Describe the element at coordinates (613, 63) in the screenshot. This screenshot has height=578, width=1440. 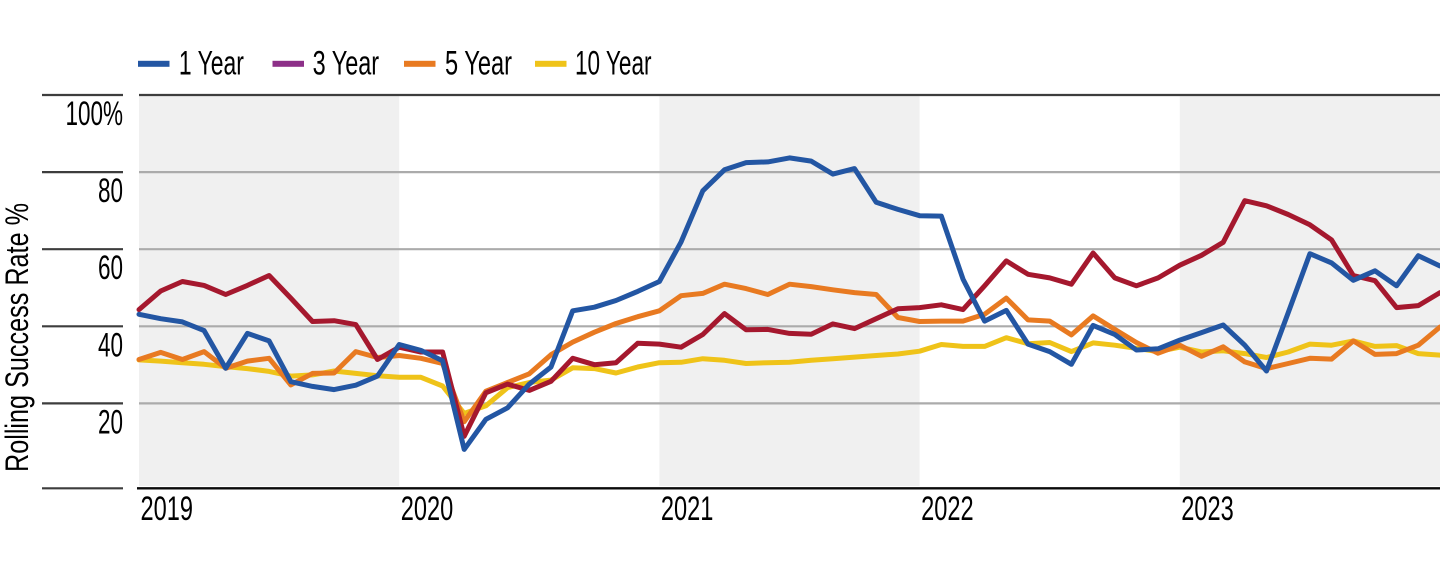
I see `svg-text: 10 Year` at that location.